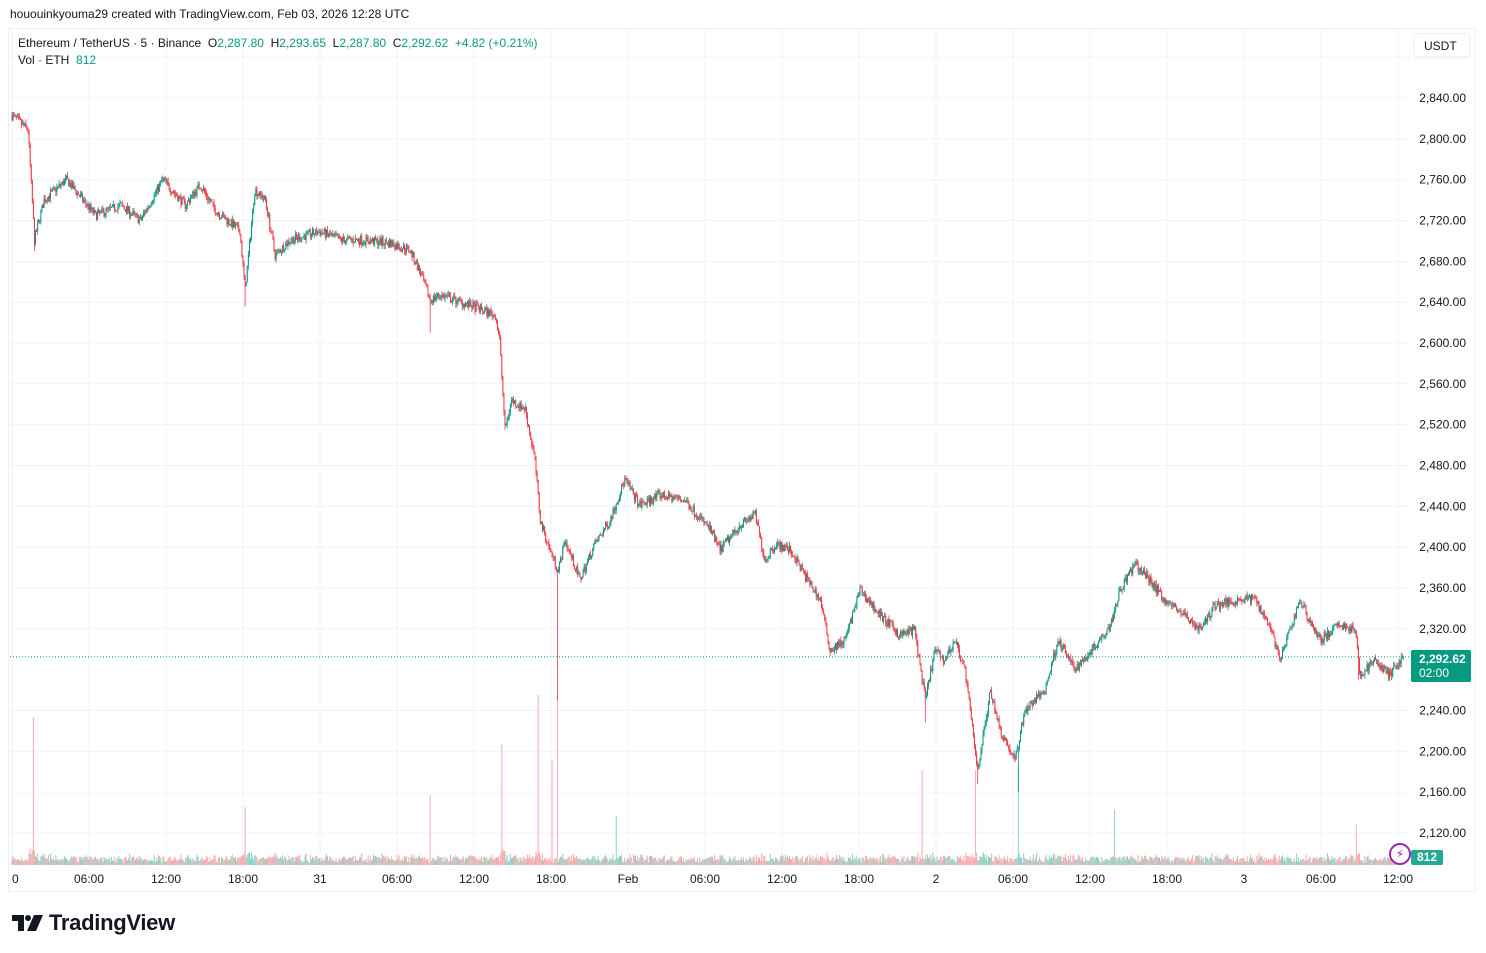 The height and width of the screenshot is (953, 1486). Describe the element at coordinates (166, 879) in the screenshot. I see `time-tick-label: 12:00` at that location.